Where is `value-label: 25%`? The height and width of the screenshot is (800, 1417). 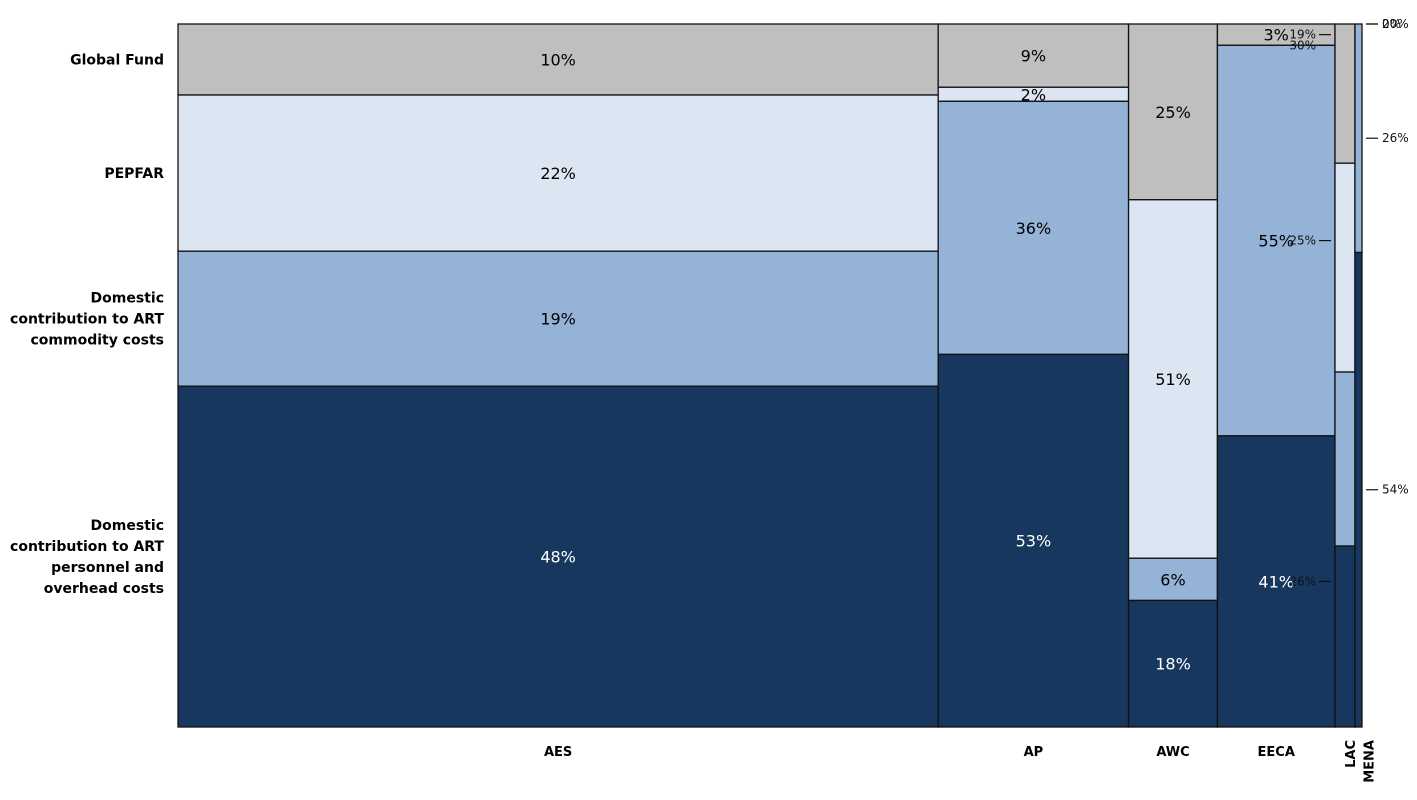
value-label: 25% is located at coordinates (1173, 112).